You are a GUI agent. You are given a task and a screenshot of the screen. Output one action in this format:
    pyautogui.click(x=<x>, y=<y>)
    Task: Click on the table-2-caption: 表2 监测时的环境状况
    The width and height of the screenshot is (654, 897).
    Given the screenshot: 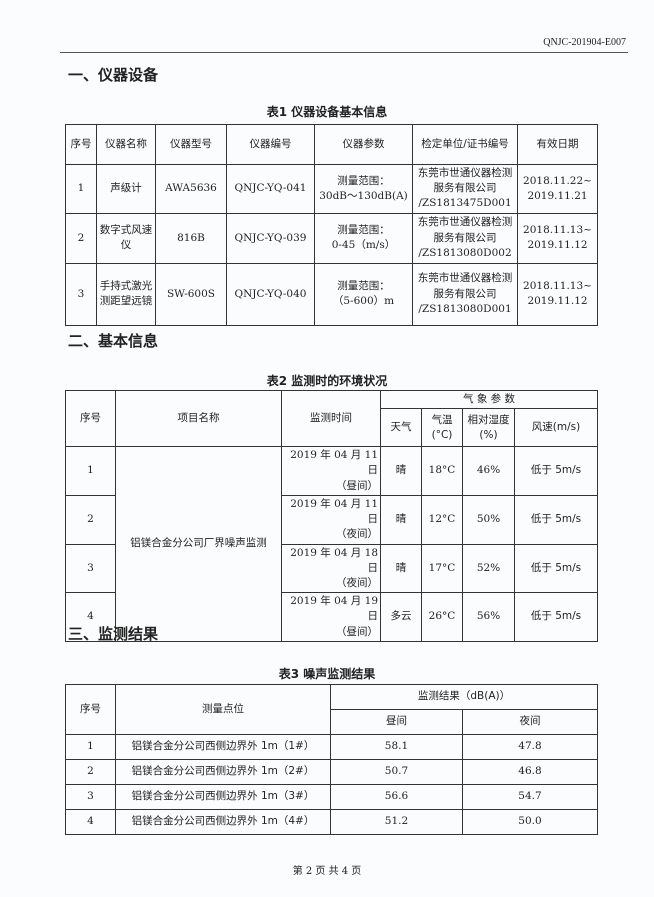 What is the action you would take?
    pyautogui.click(x=327, y=381)
    